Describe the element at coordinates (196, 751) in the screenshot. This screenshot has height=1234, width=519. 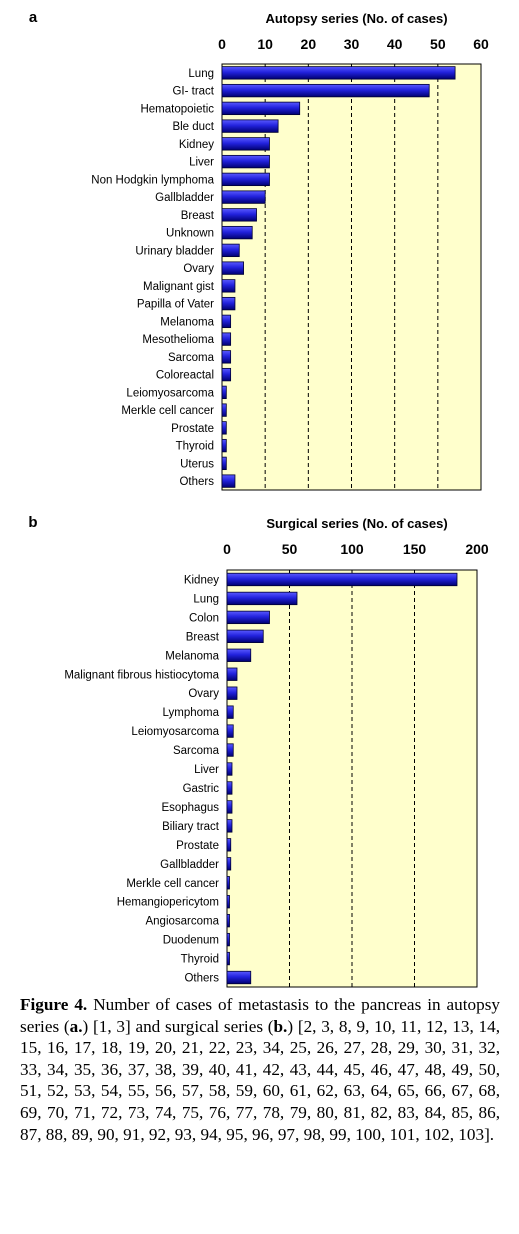
I see `category-label-b: Sarcoma` at that location.